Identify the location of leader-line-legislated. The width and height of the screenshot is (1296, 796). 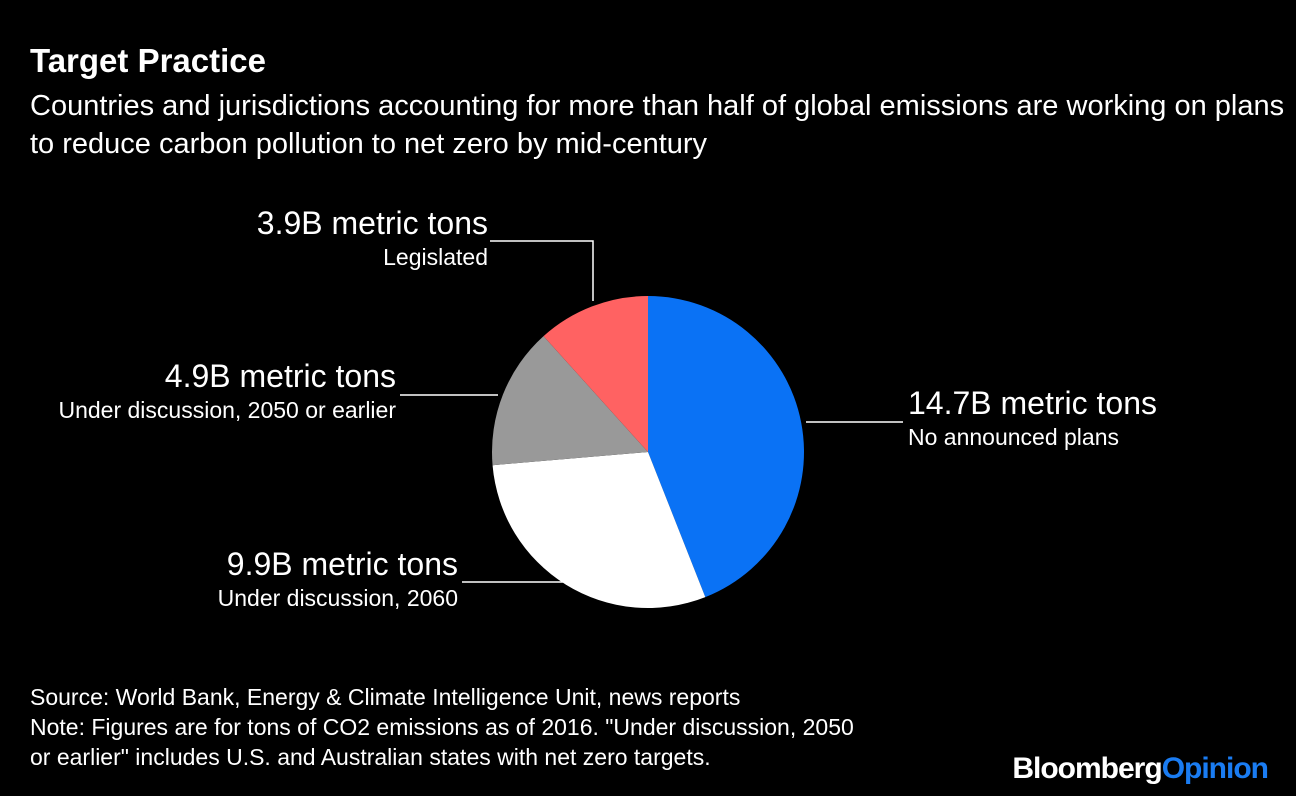
(542, 270).